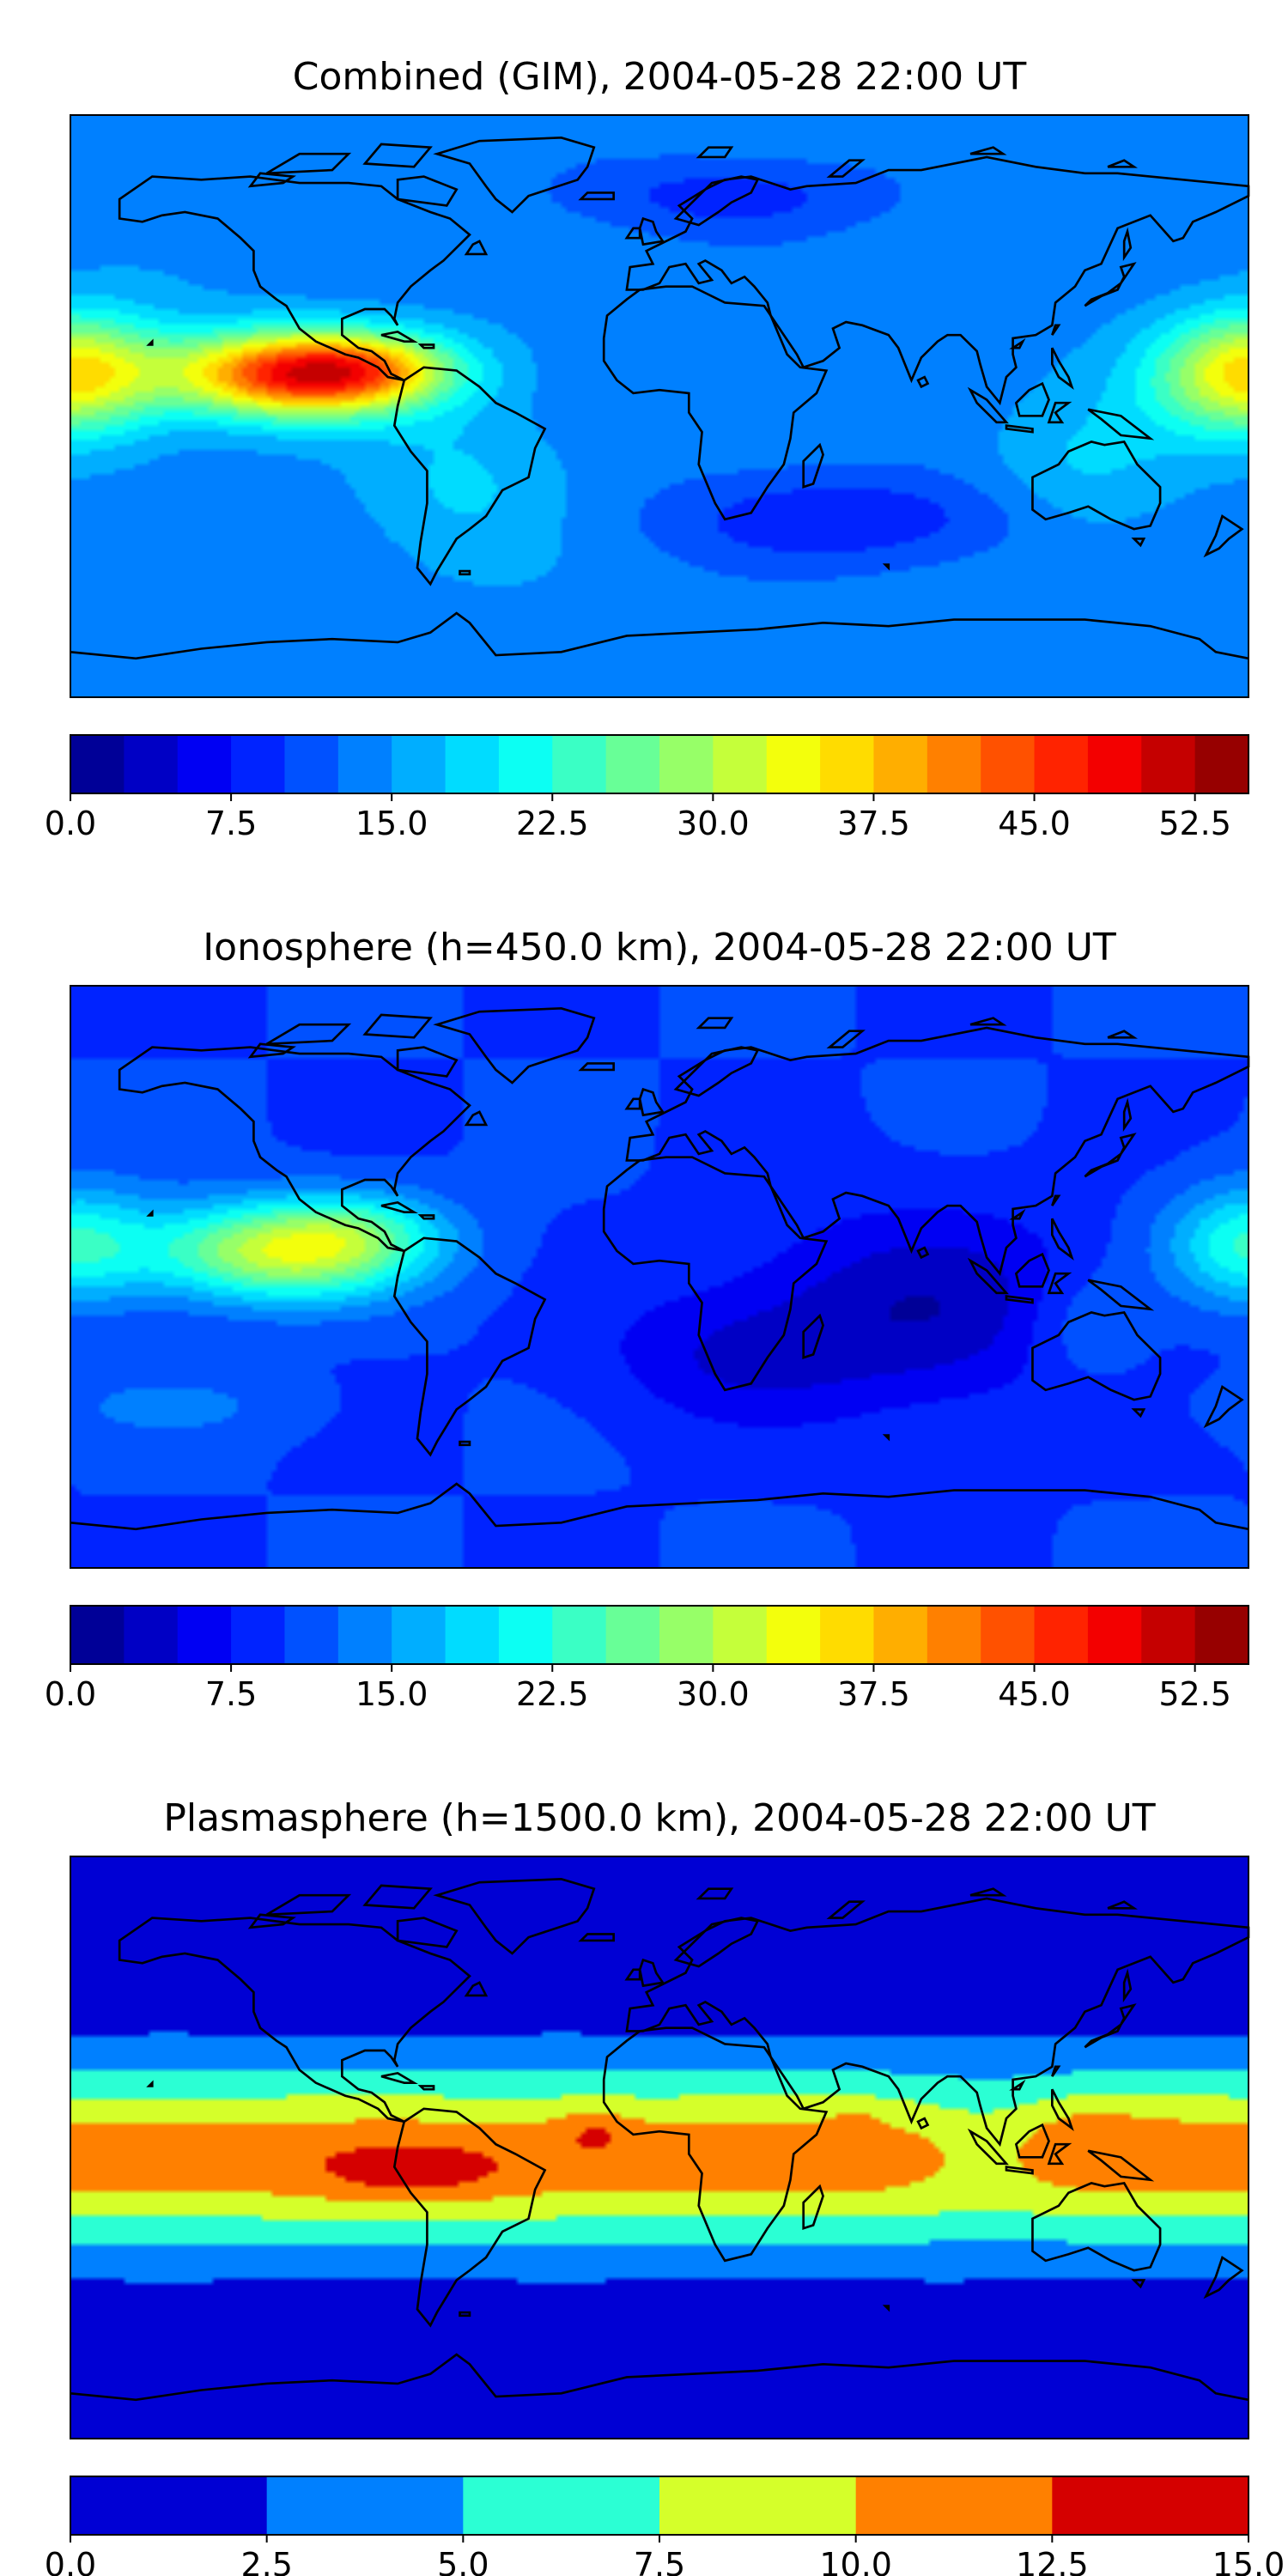 The height and width of the screenshot is (2576, 1288). I want to click on colorbar-combined: 0.0 7.5 15.0 22.5 30.0 37.5 45.0 52.5, so click(647, 788).